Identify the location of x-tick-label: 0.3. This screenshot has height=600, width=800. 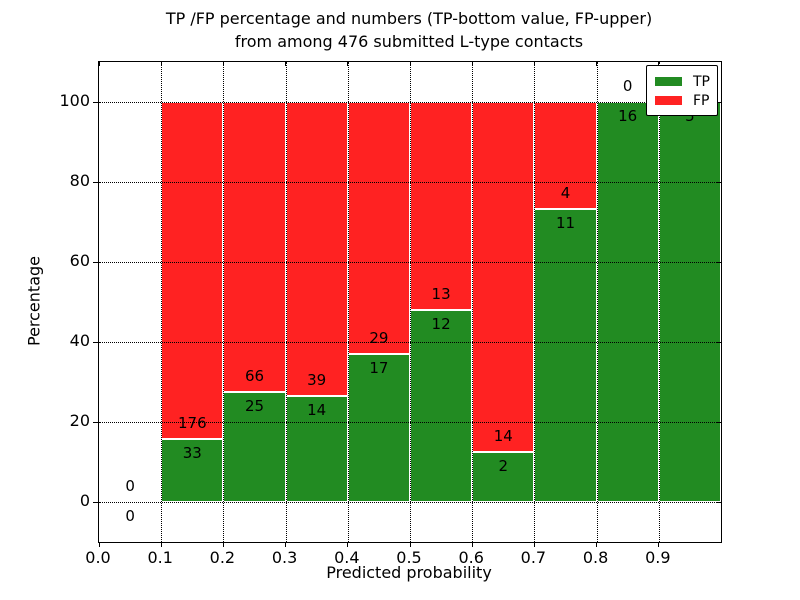
(284, 557).